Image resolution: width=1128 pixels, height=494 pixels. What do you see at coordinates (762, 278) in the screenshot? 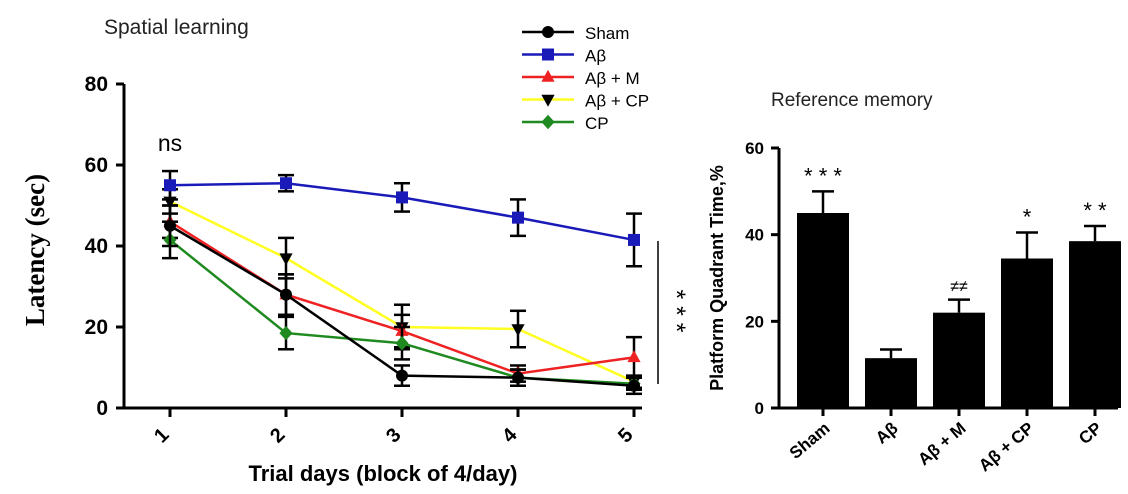
I see `bar-chart-y-ticks: 0 20 40 60` at bounding box center [762, 278].